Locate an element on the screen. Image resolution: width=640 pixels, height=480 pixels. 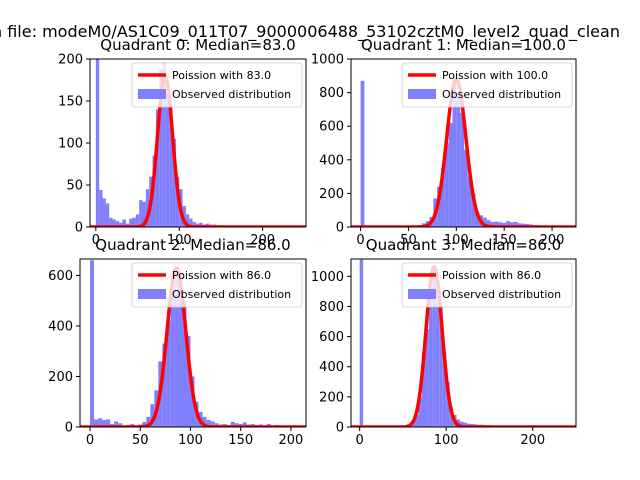
legend-fit-label: Poission with 83.0 is located at coordinates (221, 75).